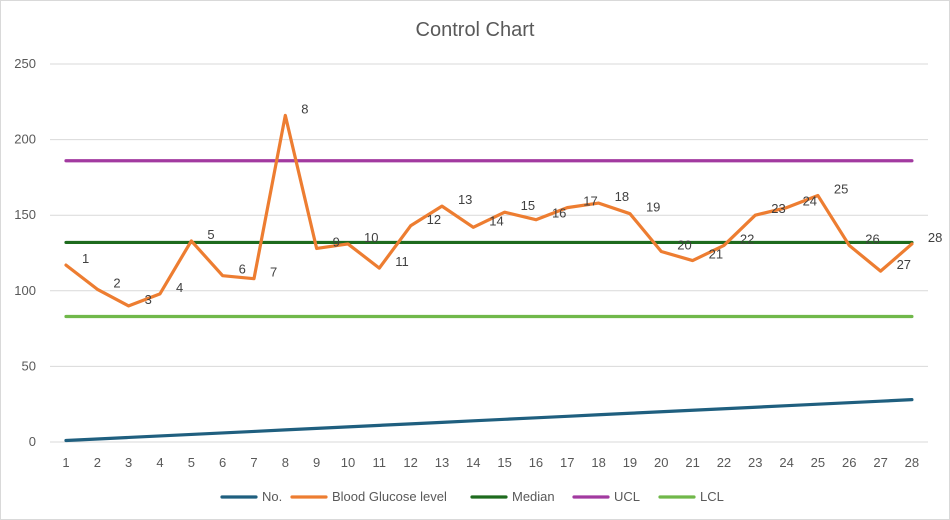 The image size is (950, 520). Describe the element at coordinates (590, 201) in the screenshot. I see `data-label: 17` at that location.